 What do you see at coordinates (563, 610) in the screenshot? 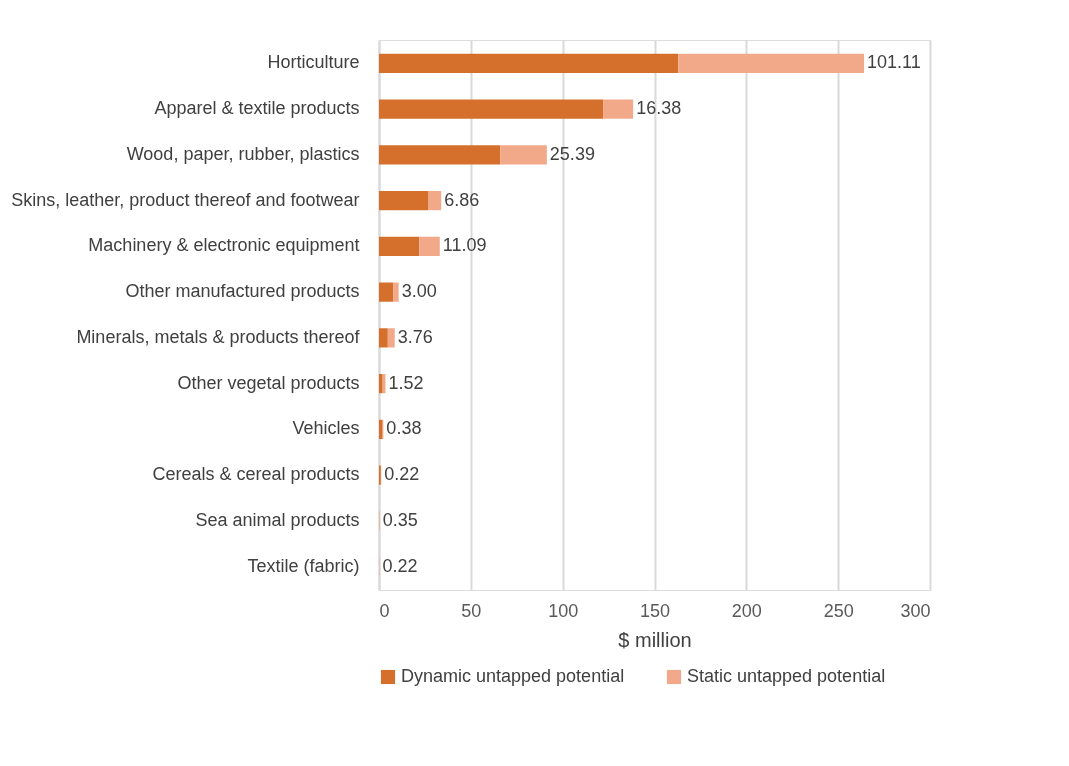
I see `x-tick-label: 100` at bounding box center [563, 610].